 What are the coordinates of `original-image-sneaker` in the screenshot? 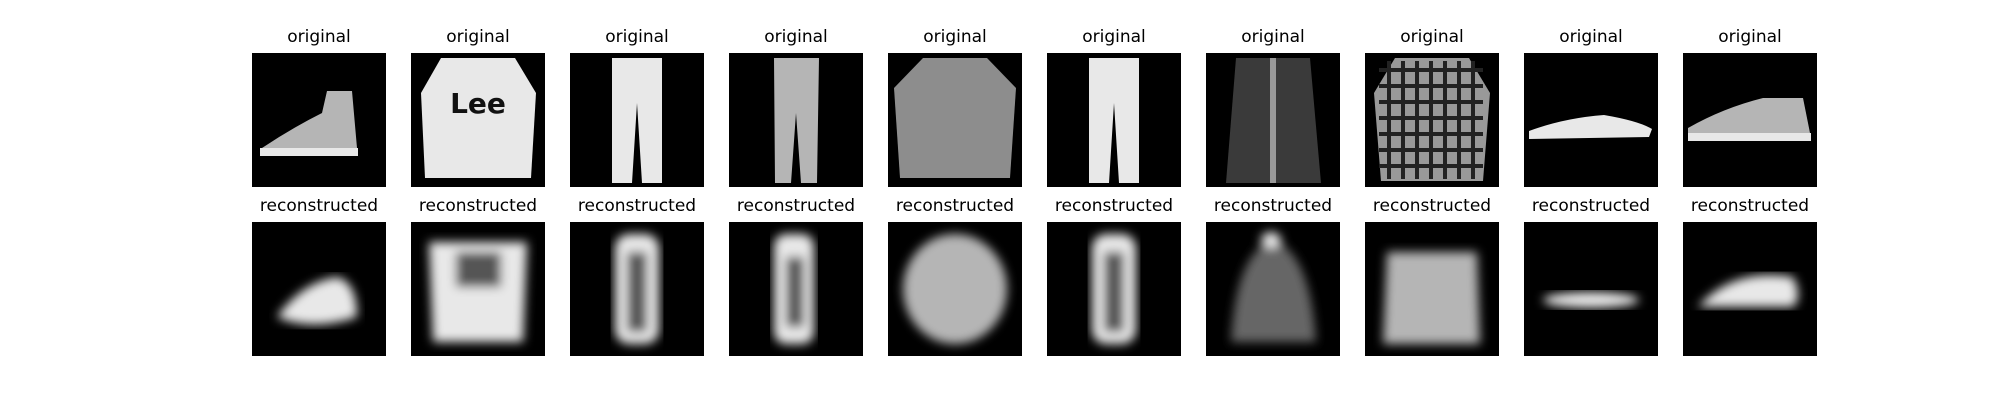 It's located at (1750, 120).